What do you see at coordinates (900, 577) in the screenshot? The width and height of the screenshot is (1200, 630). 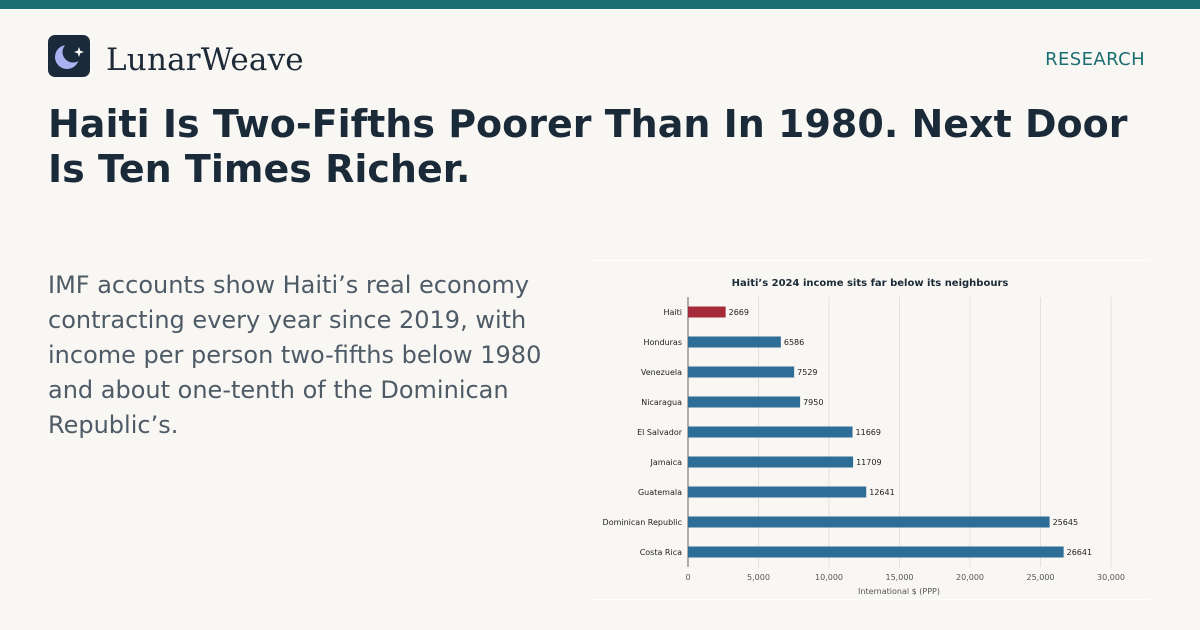 I see `x-tick-label: 15,000` at bounding box center [900, 577].